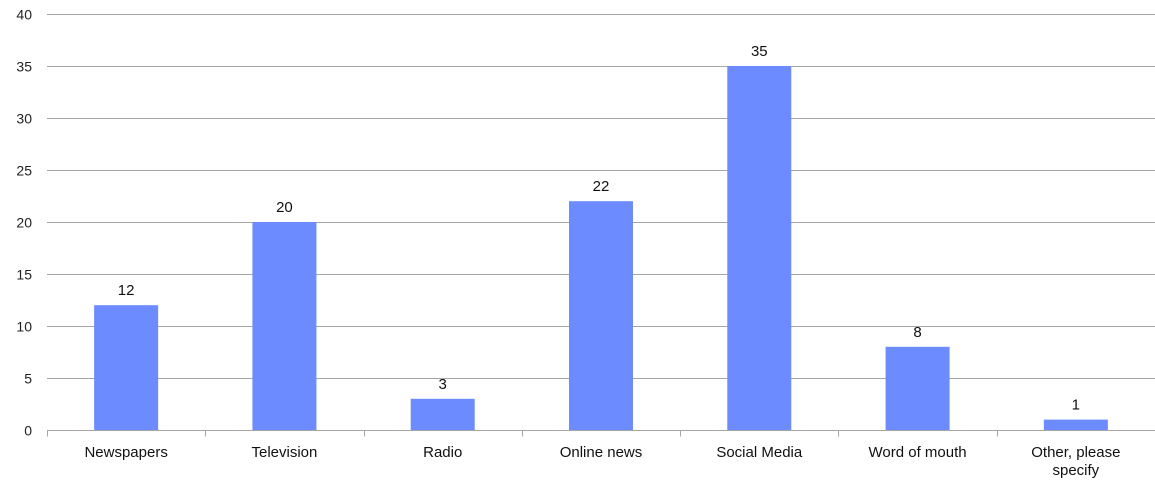 The height and width of the screenshot is (481, 1155). What do you see at coordinates (601, 186) in the screenshot?
I see `data-label: 22` at bounding box center [601, 186].